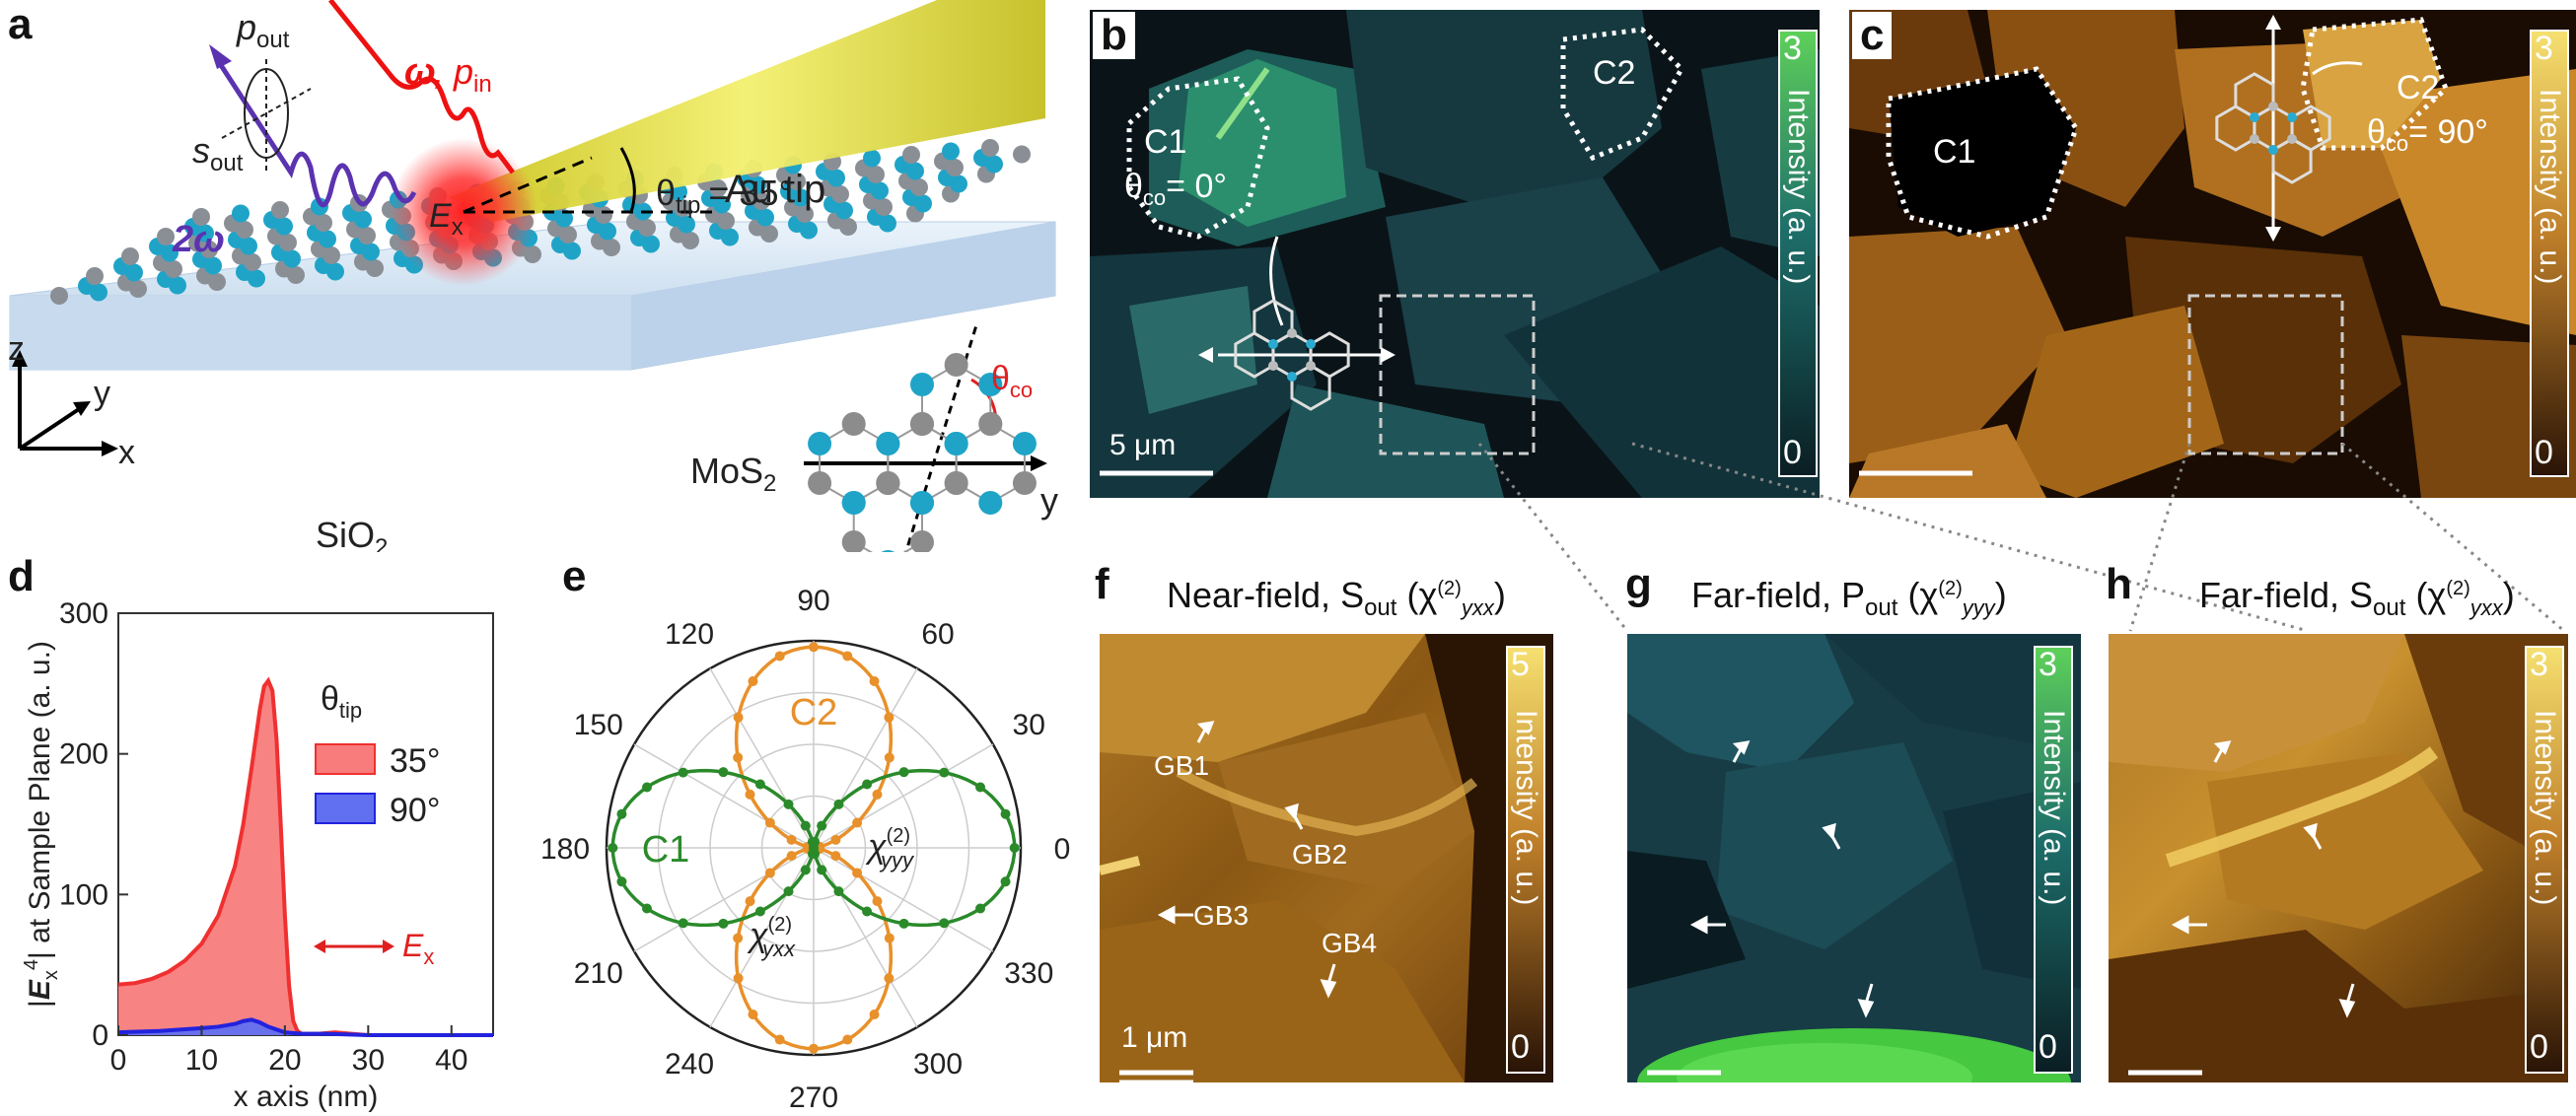 This screenshot has width=2576, height=1116. What do you see at coordinates (102, 393) in the screenshot?
I see `axis-y-label: y` at bounding box center [102, 393].